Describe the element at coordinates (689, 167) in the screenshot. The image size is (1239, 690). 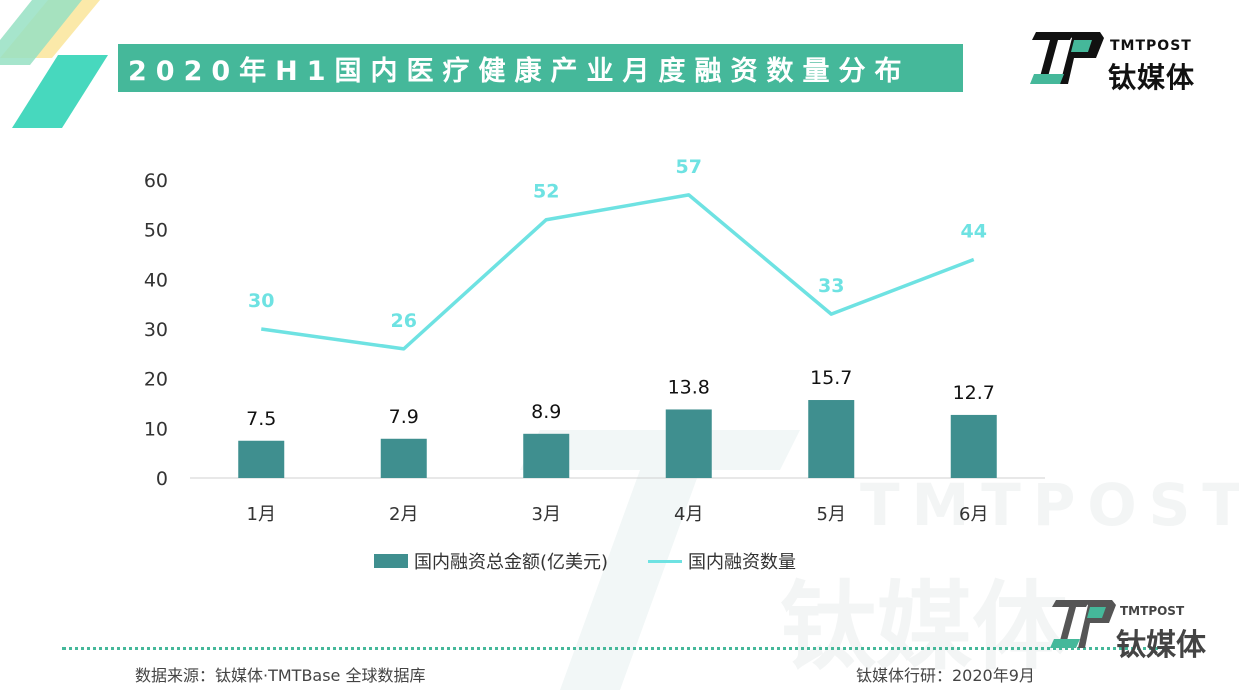
I see `line-value-label: 57` at that location.